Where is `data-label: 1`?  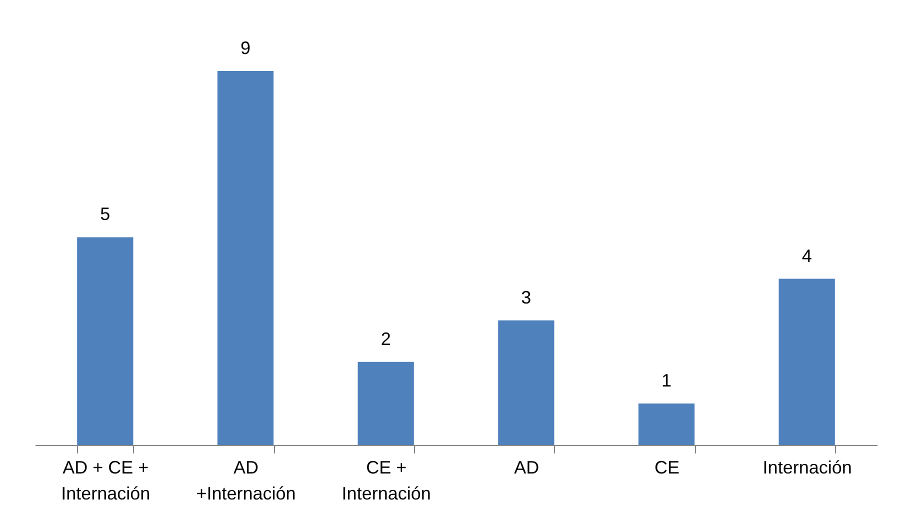 data-label: 1 is located at coordinates (666, 380).